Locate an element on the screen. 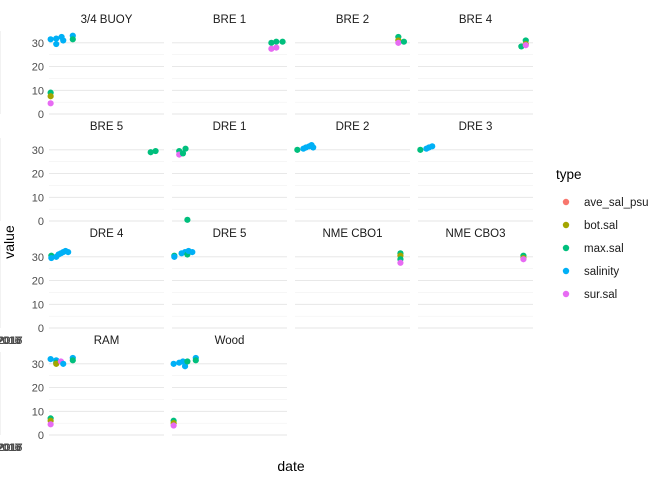 The height and width of the screenshot is (480, 672). panel-title: NME CBO1 is located at coordinates (352, 234).